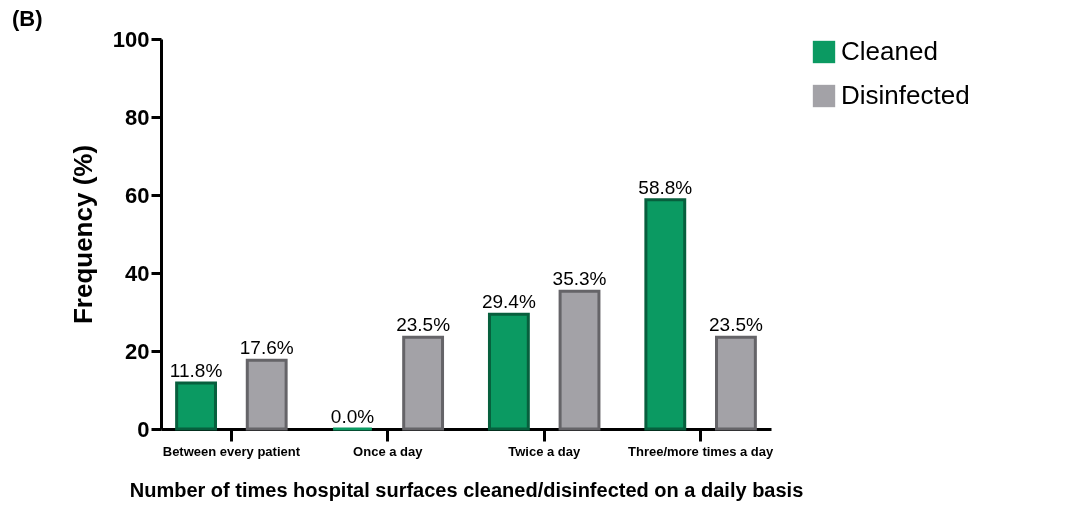  What do you see at coordinates (508, 302) in the screenshot?
I see `data-label: 29.4%` at bounding box center [508, 302].